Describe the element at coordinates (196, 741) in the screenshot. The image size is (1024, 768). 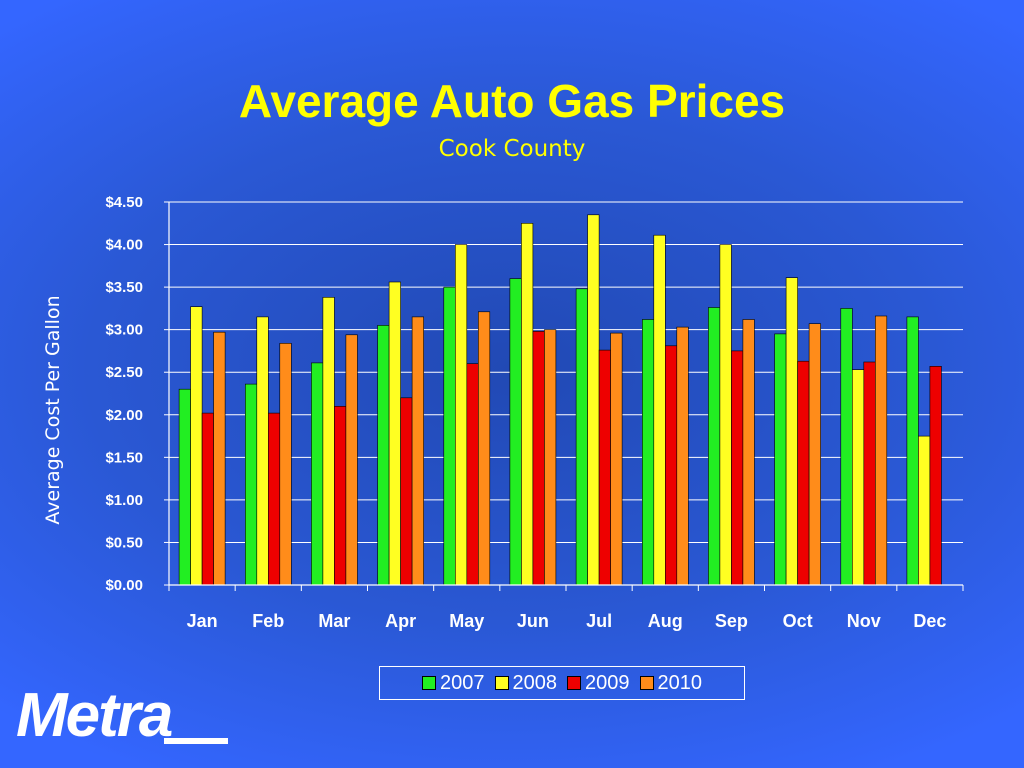
I see `logo-underline` at that location.